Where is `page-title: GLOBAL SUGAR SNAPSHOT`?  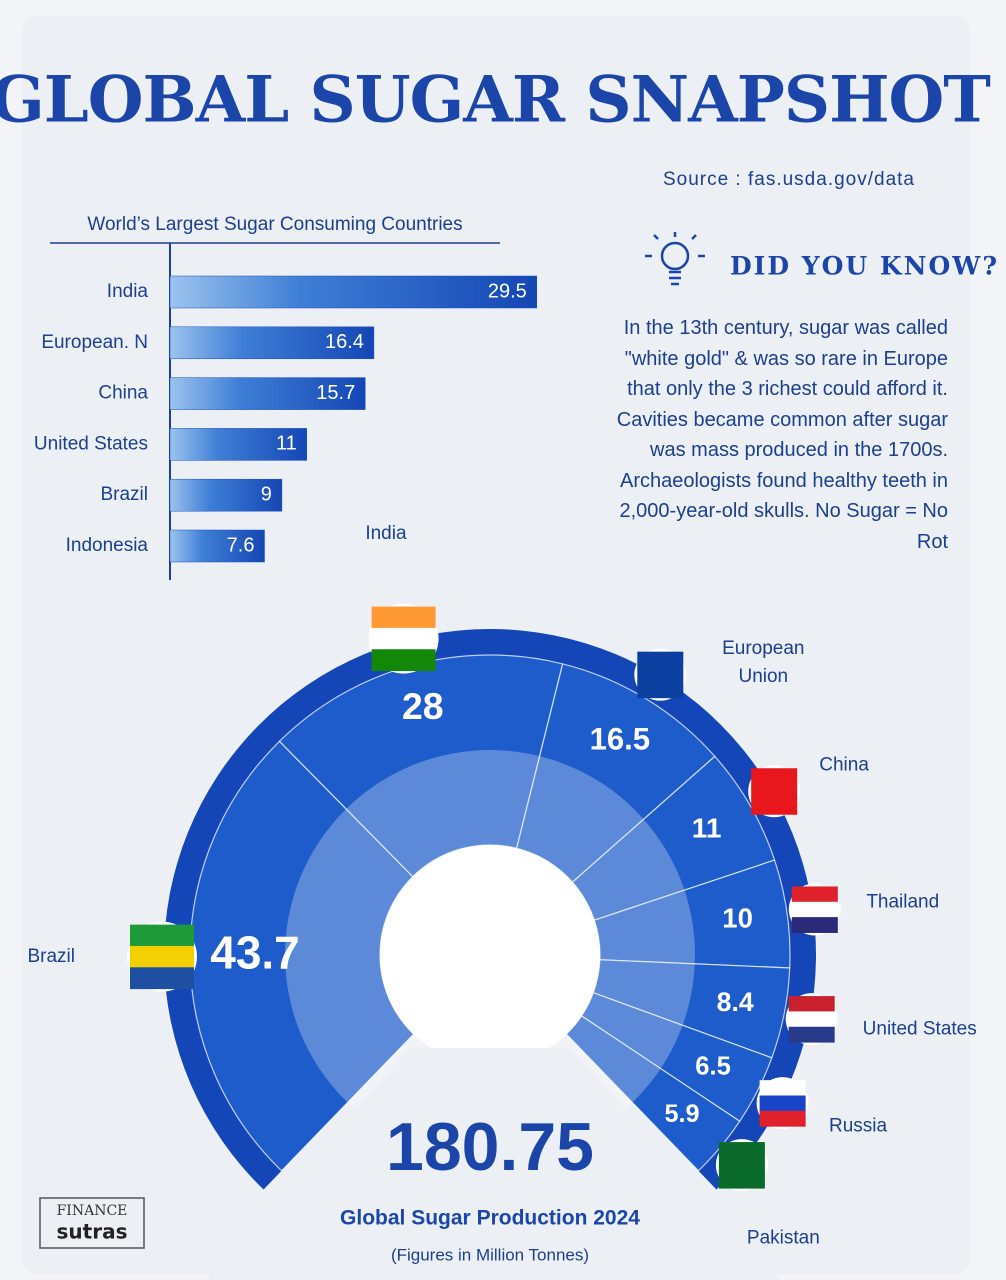 page-title: GLOBAL SUGAR SNAPSHOT is located at coordinates (495, 100).